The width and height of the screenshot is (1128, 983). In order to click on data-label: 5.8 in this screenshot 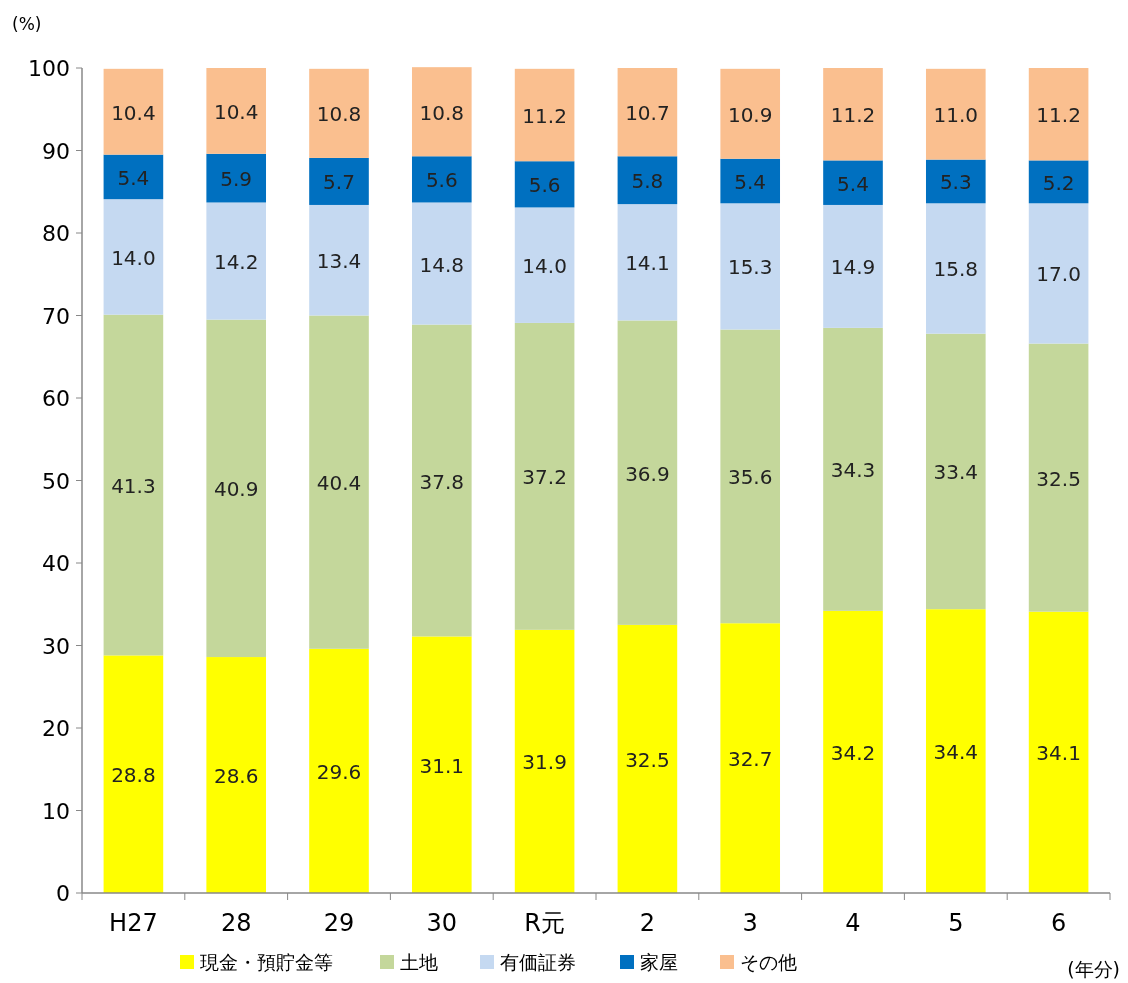, I will do `click(647, 181)`.